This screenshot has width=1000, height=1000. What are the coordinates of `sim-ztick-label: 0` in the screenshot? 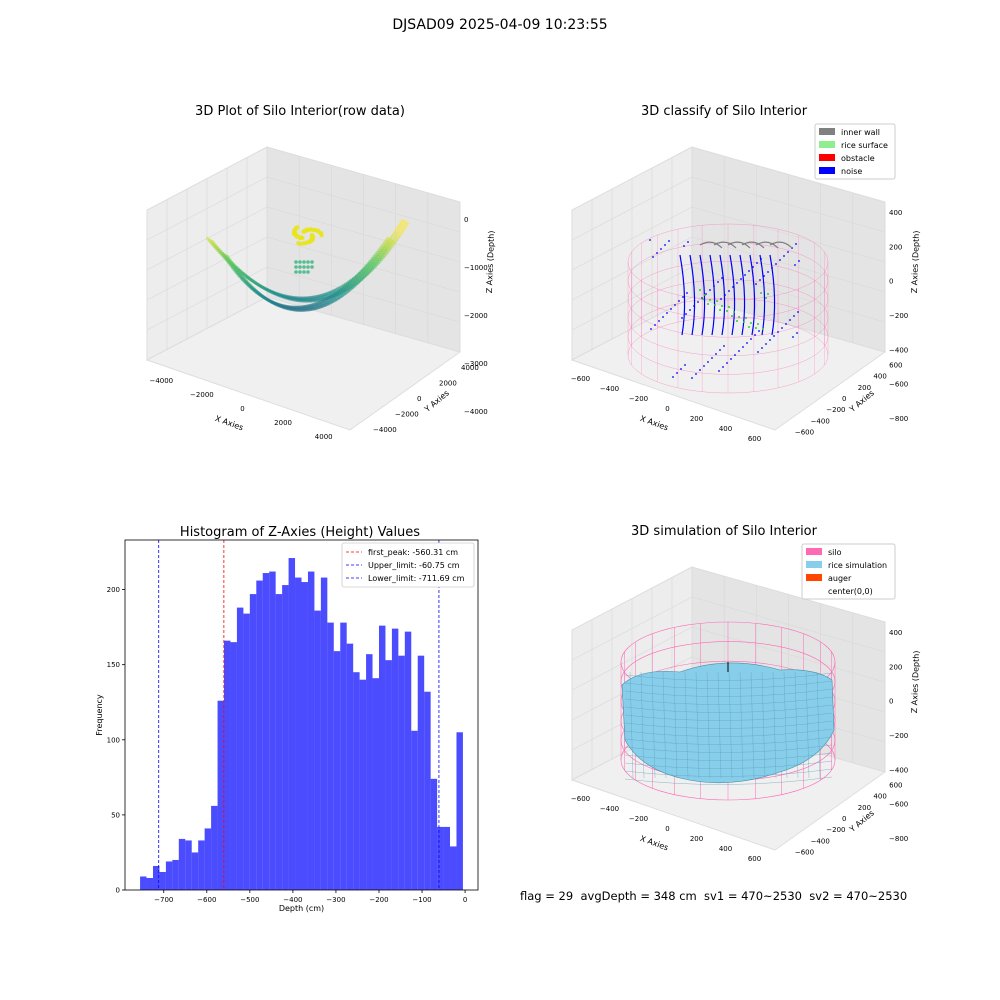 It's located at (891, 702).